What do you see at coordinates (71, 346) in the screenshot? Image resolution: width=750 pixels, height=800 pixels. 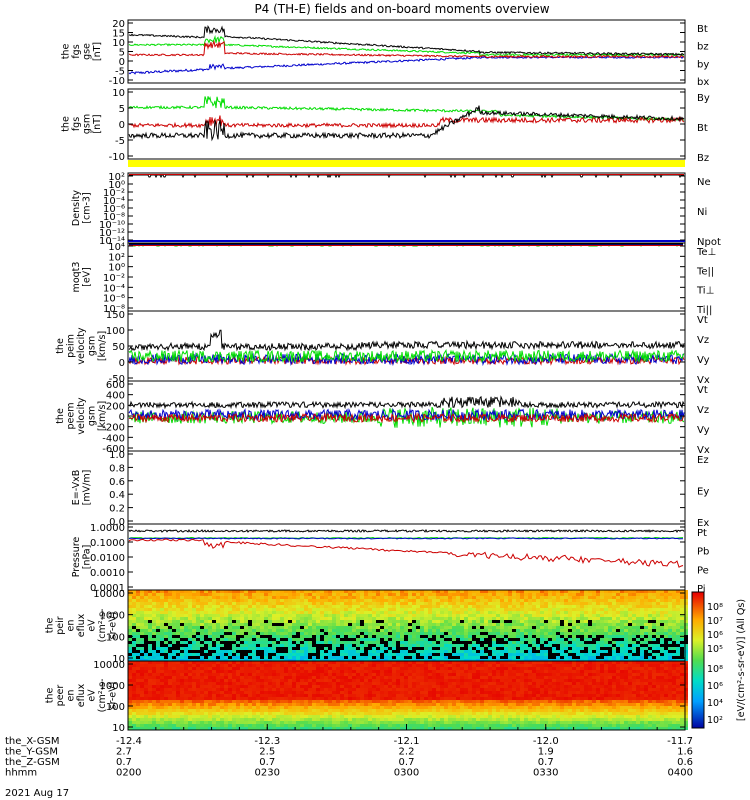 I see `y-axis-label: peim` at bounding box center [71, 346].